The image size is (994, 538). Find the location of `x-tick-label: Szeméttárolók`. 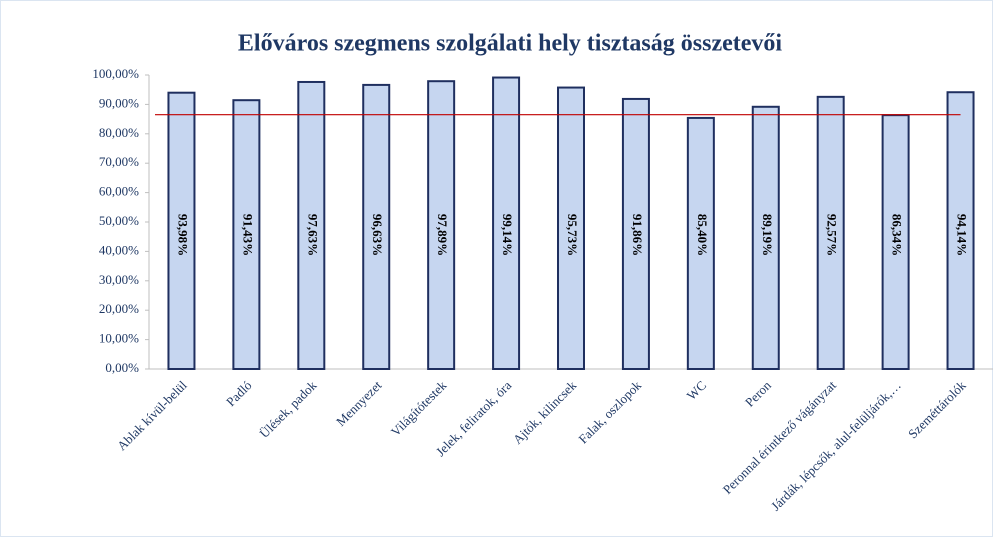

x-tick-label: Szeméttárolók is located at coordinates (937, 409).